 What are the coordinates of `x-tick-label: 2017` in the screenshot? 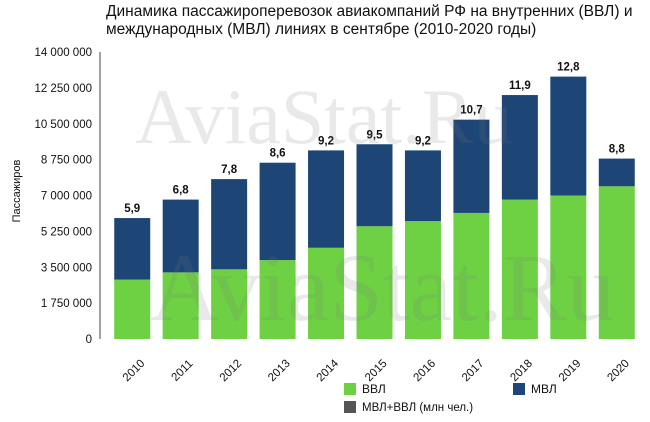 It's located at (473, 371).